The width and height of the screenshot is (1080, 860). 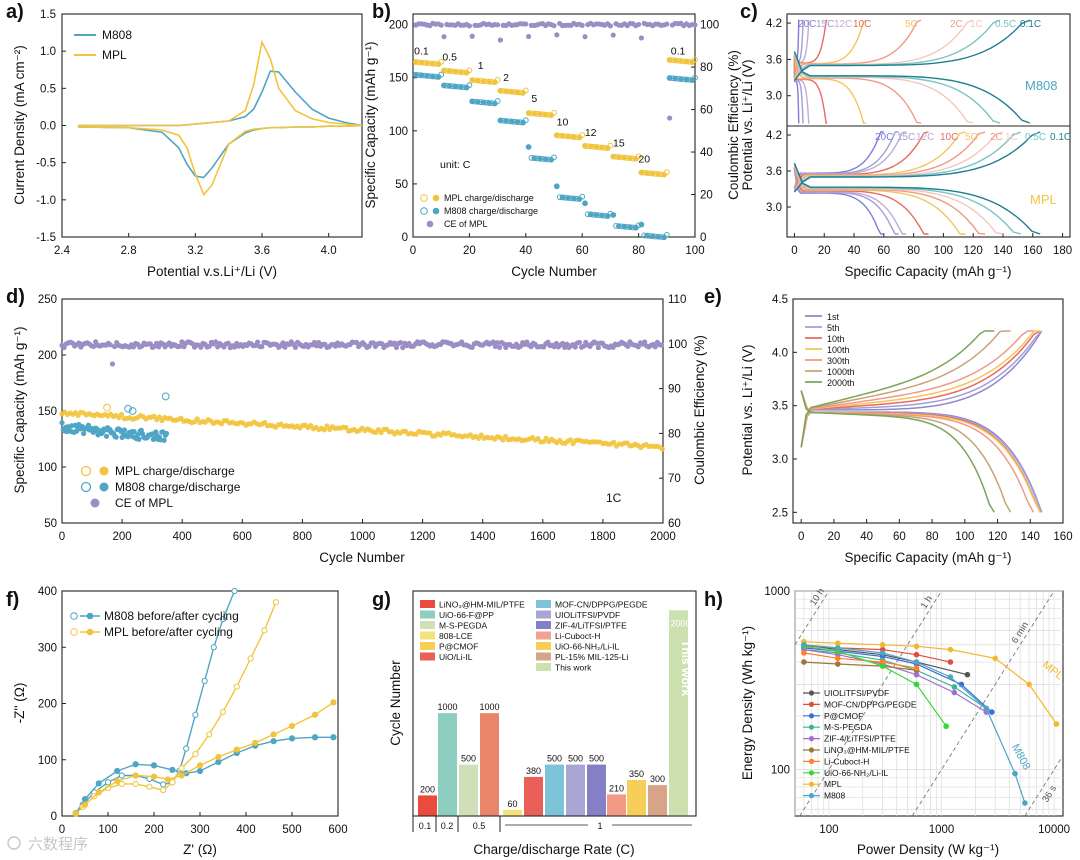 I want to click on panel-a-xtick-label: 3.6, so click(x=262, y=251).